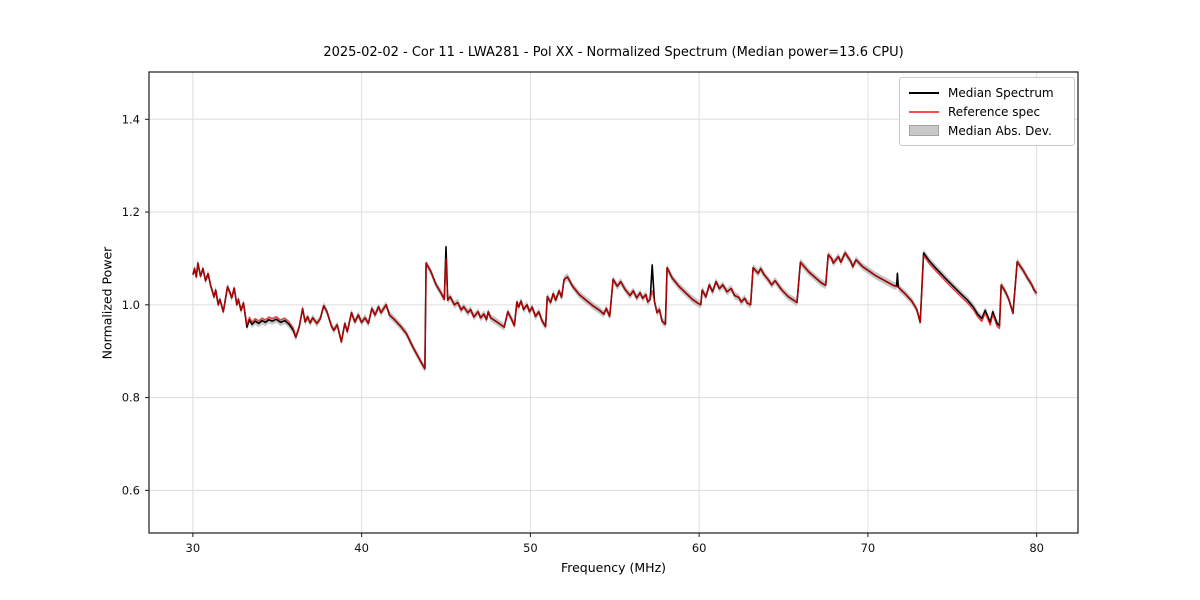 This screenshot has width=1200, height=600. Describe the element at coordinates (924, 111) in the screenshot. I see `reference-spec-line-swatch` at that location.